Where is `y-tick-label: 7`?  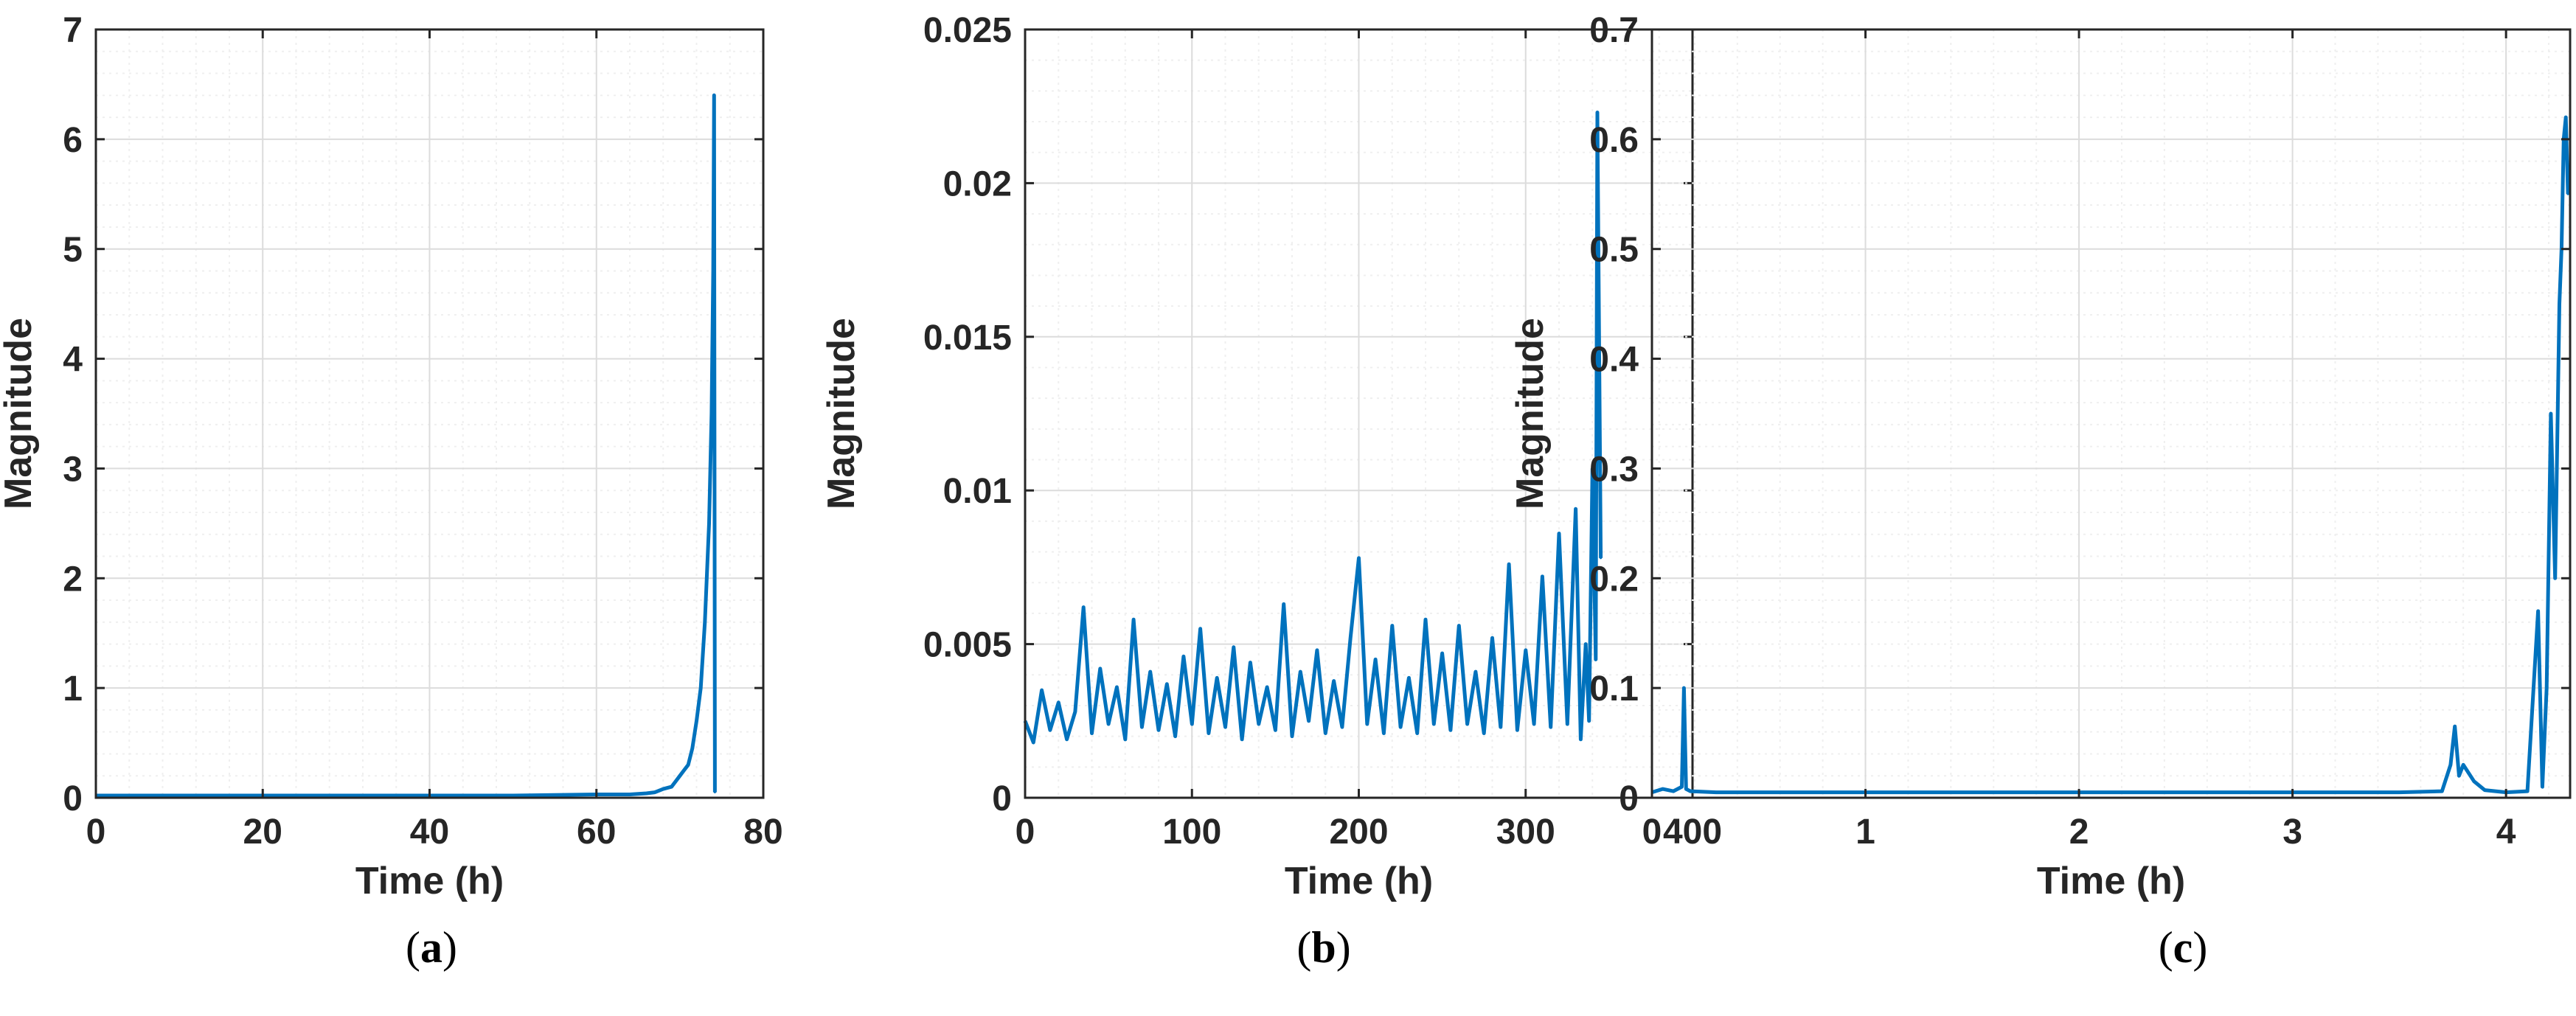 y-tick-label: 7 is located at coordinates (73, 31).